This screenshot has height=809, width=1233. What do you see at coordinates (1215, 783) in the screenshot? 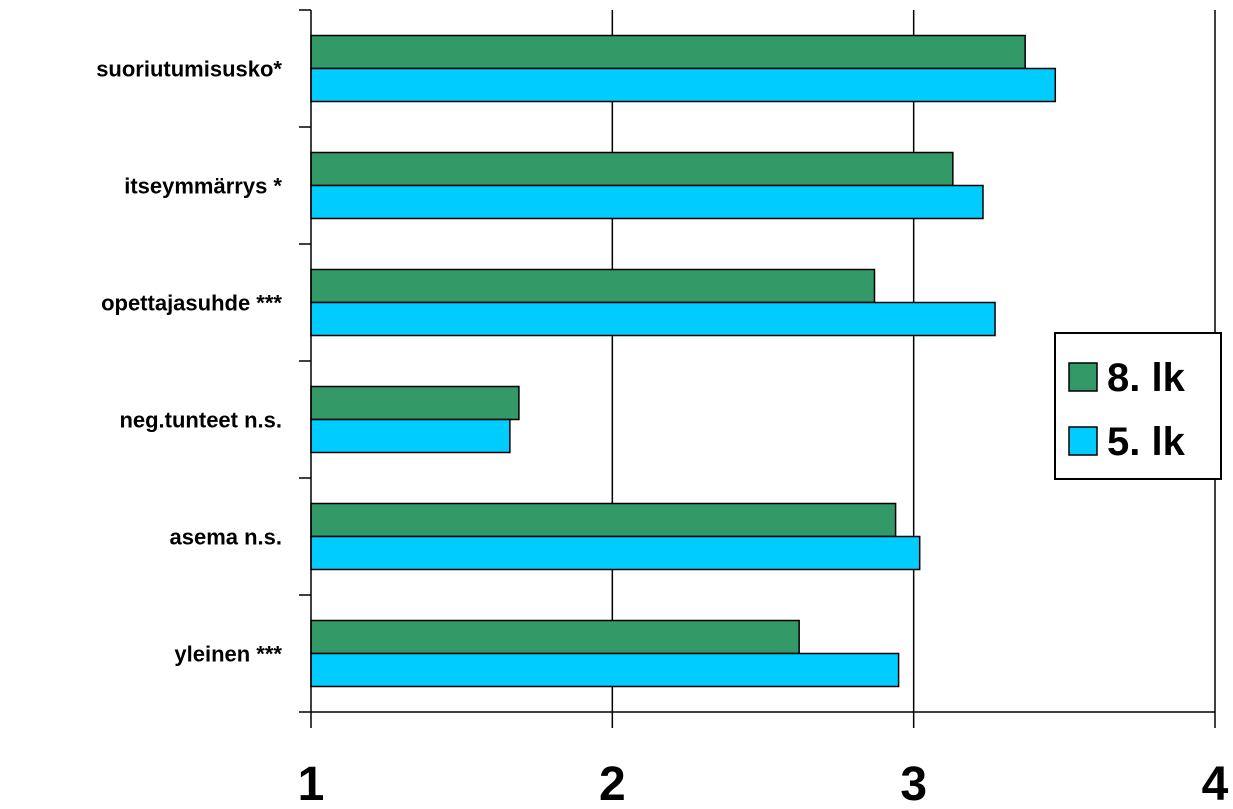
I see `x-tick-label: 4` at bounding box center [1215, 783].